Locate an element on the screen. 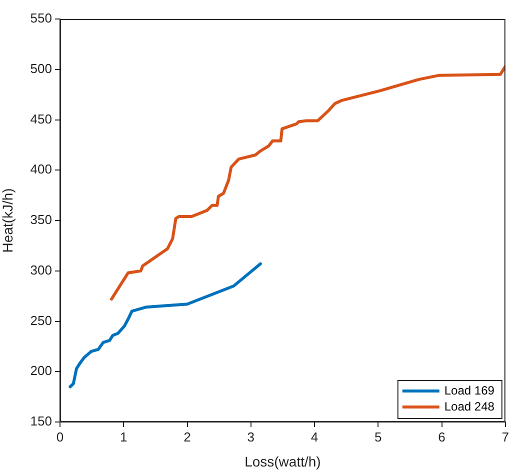 Image resolution: width=512 pixels, height=471 pixels. y-tick-label: 450 is located at coordinates (41, 118).